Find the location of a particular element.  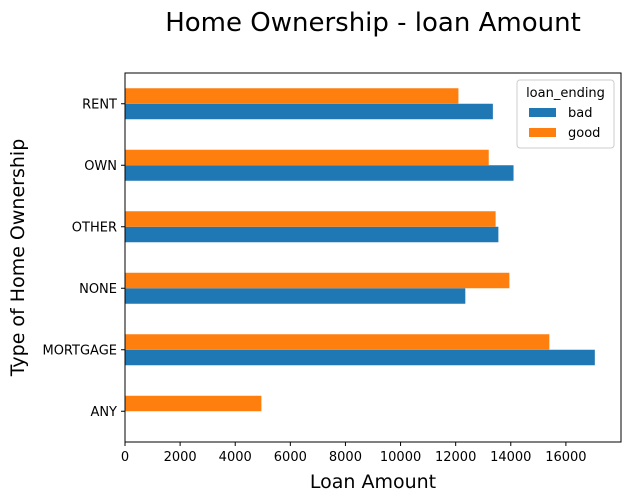

bar-bad-other is located at coordinates (312, 234).